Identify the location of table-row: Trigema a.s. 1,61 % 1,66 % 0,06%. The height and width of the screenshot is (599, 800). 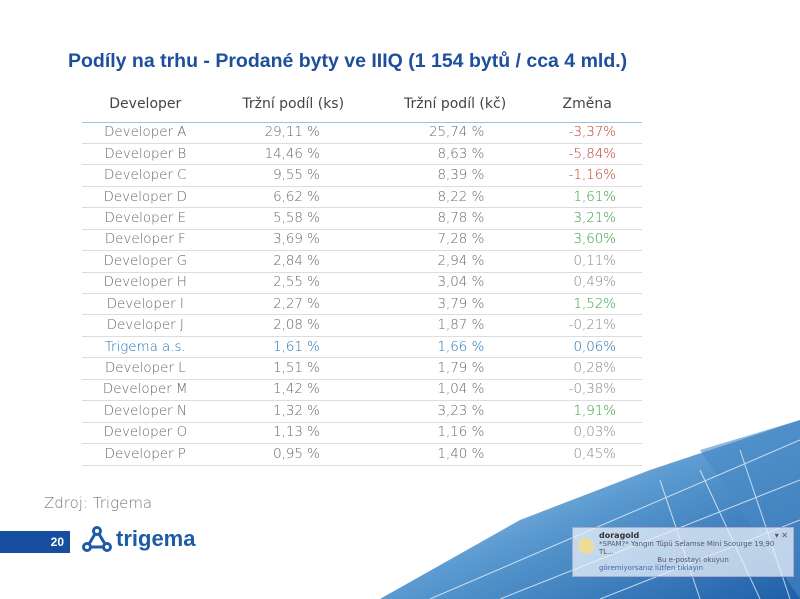
(362, 347).